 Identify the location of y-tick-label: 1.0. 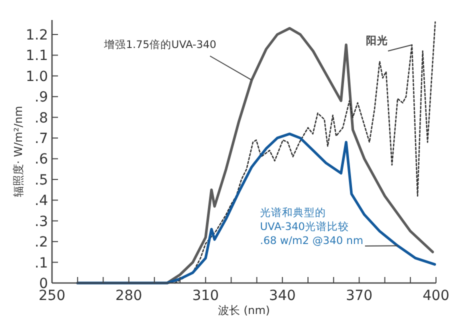
(37, 76).